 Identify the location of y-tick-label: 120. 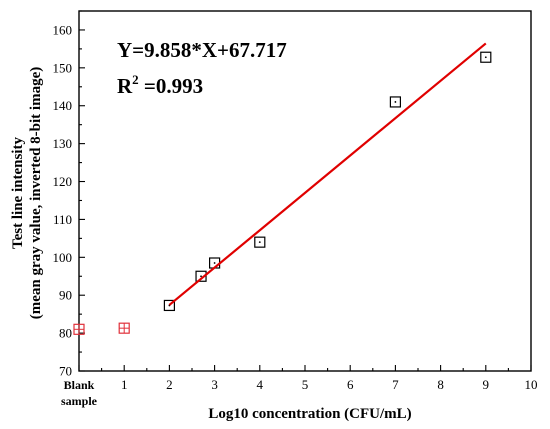
(63, 181).